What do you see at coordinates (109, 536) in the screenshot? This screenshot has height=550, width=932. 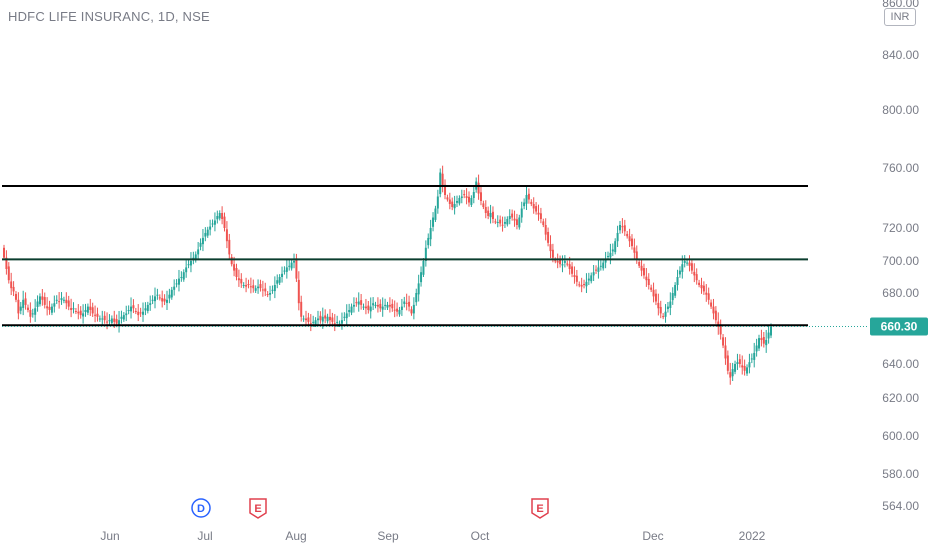 I see `time-tick-label: Jun` at bounding box center [109, 536].